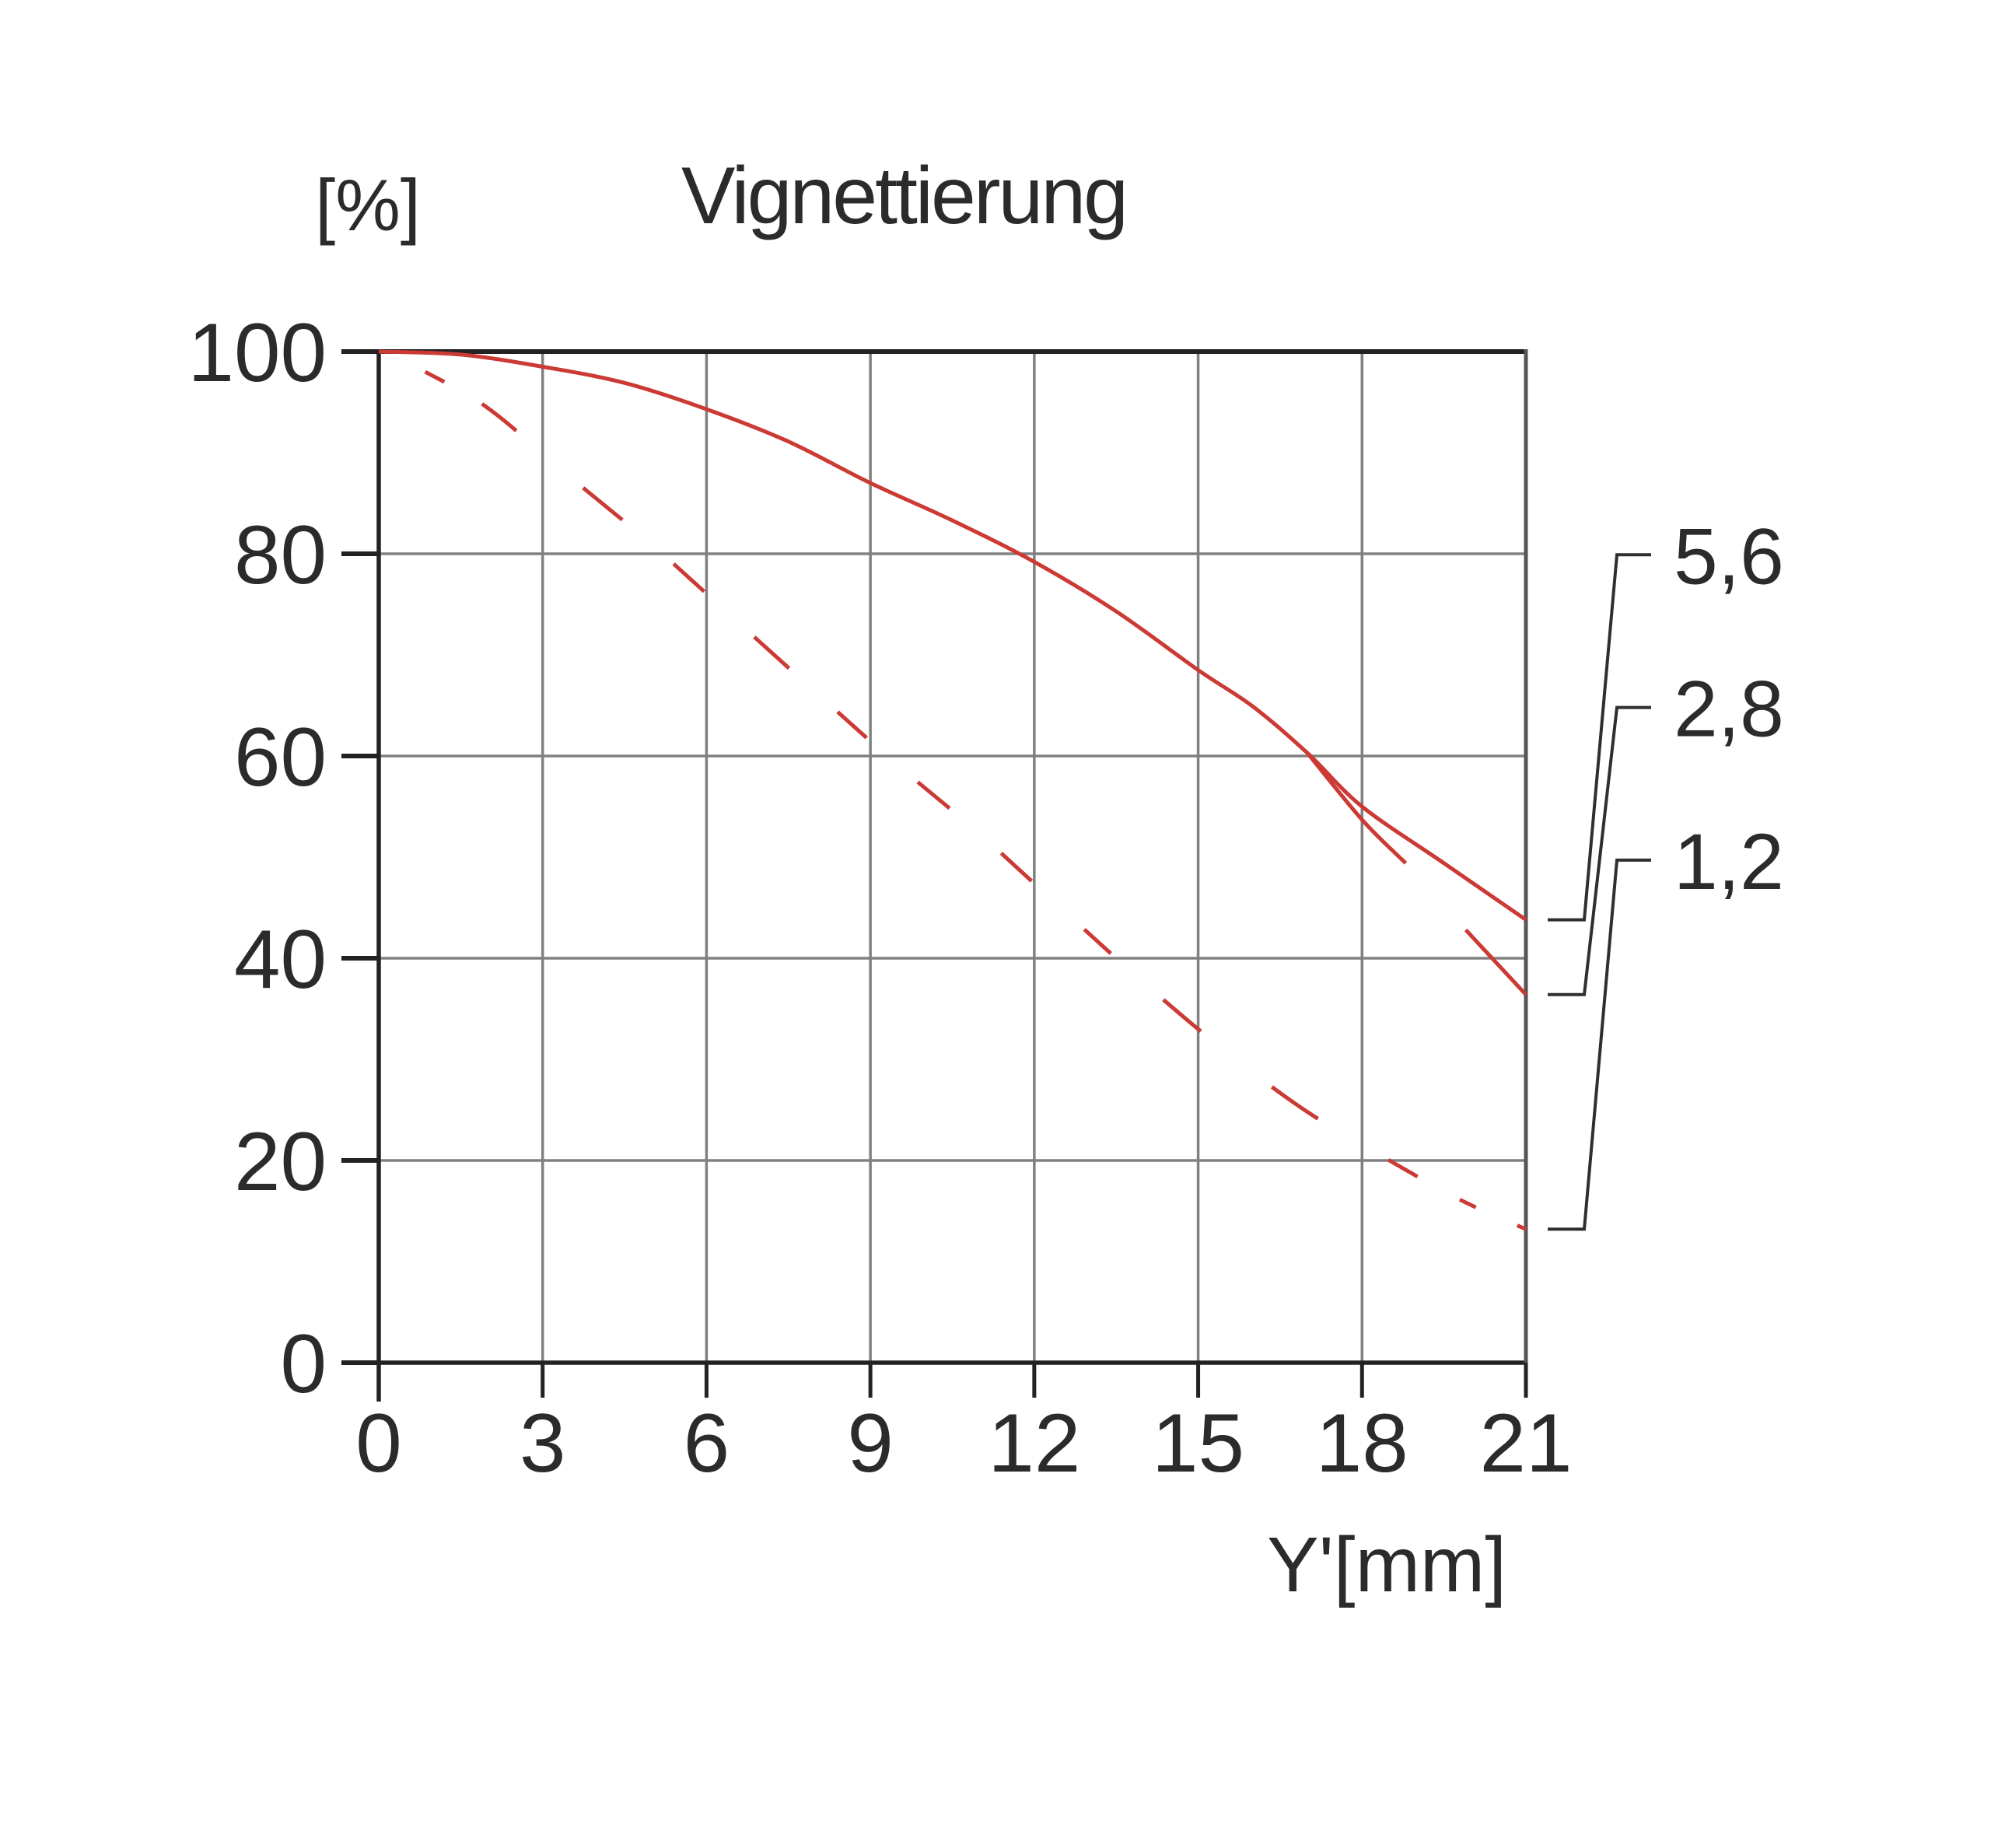  I want to click on leader-lines, so click(1600, 892).